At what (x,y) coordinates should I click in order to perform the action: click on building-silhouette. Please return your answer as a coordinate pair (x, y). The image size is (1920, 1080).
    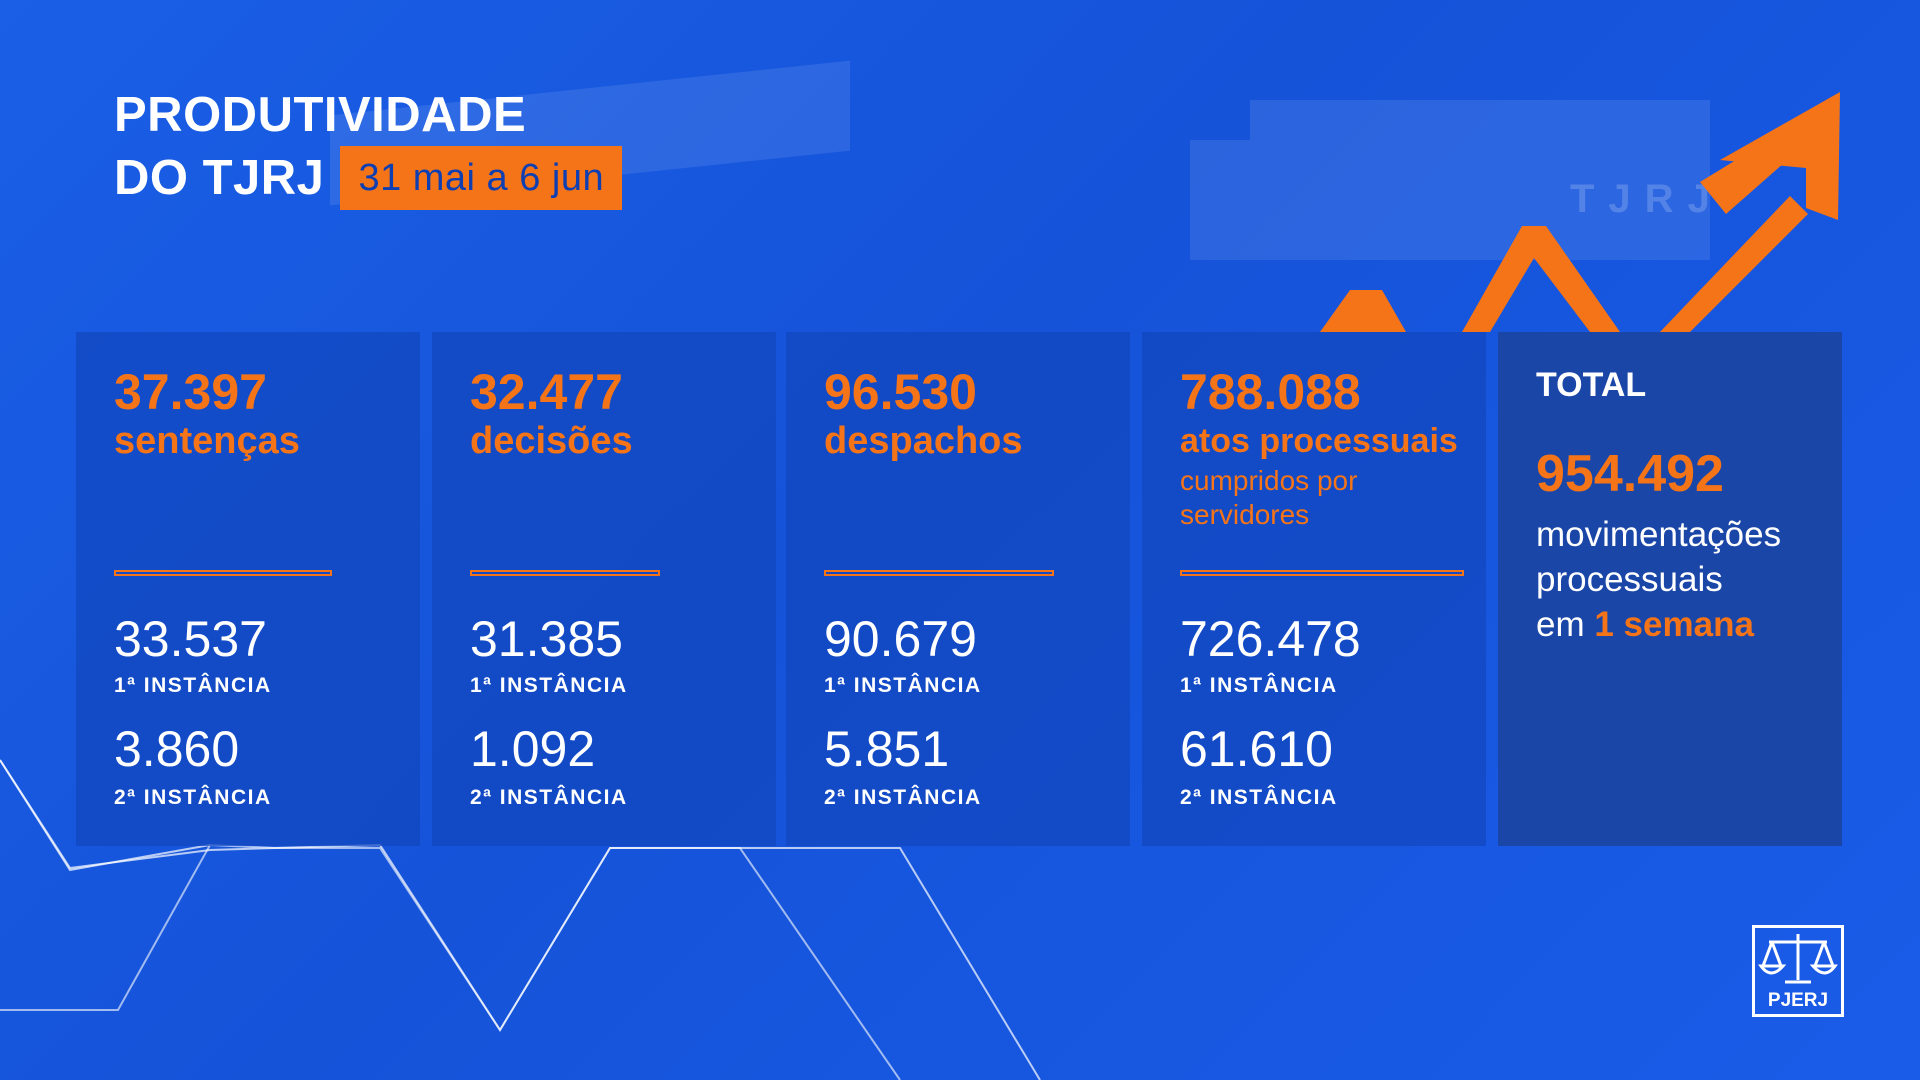
    Looking at the image, I should click on (1450, 200).